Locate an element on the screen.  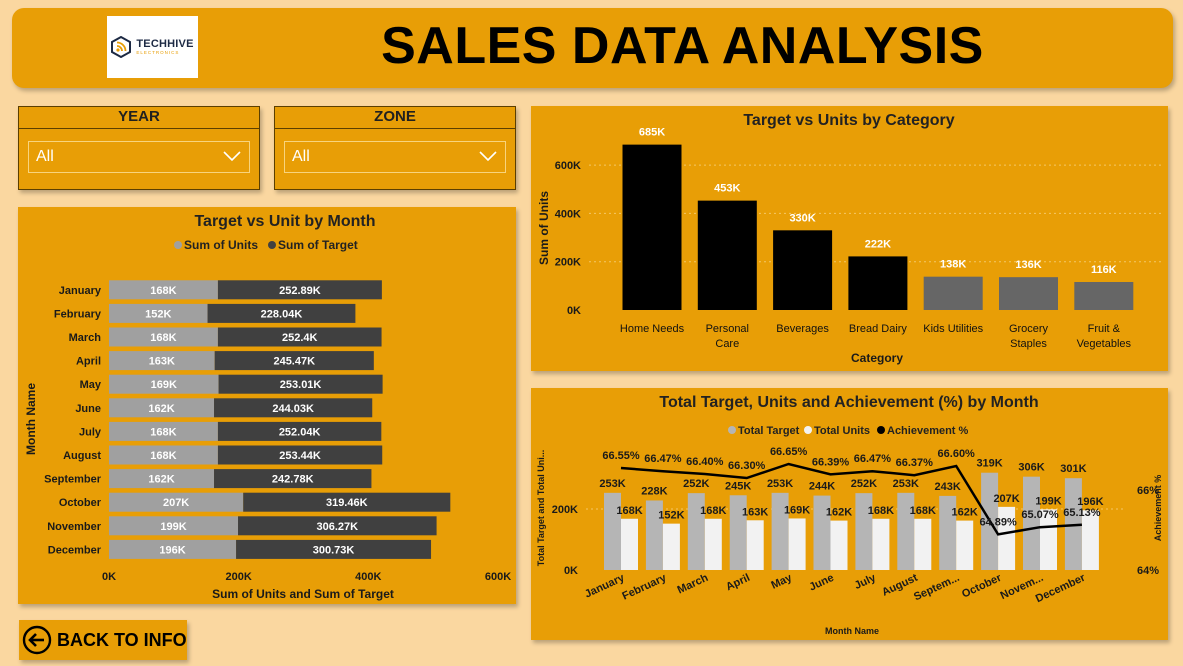
legend-marker-target is located at coordinates (272, 245).